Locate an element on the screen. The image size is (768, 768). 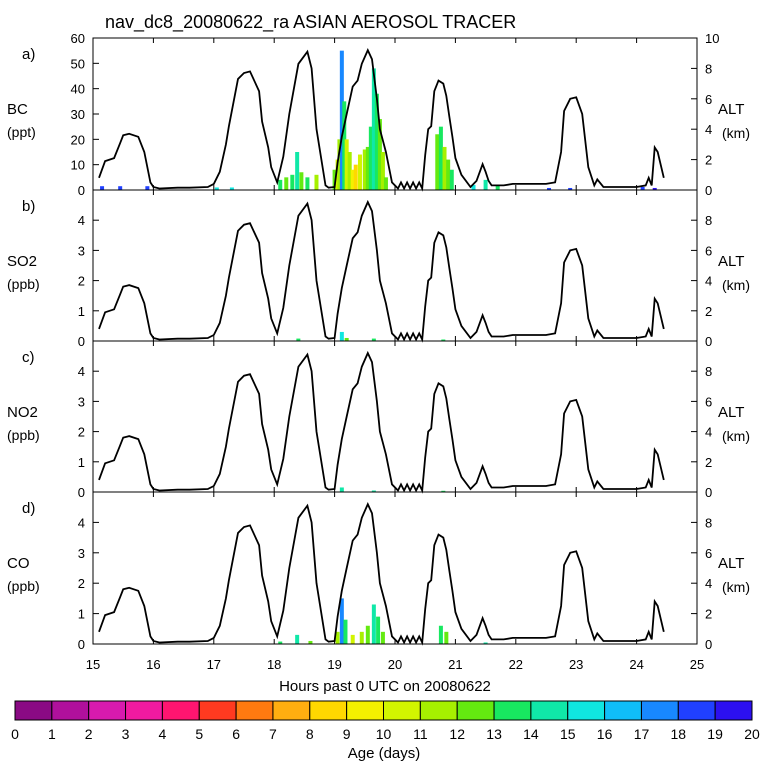
colorbar-tick-label: 19 is located at coordinates (715, 734).